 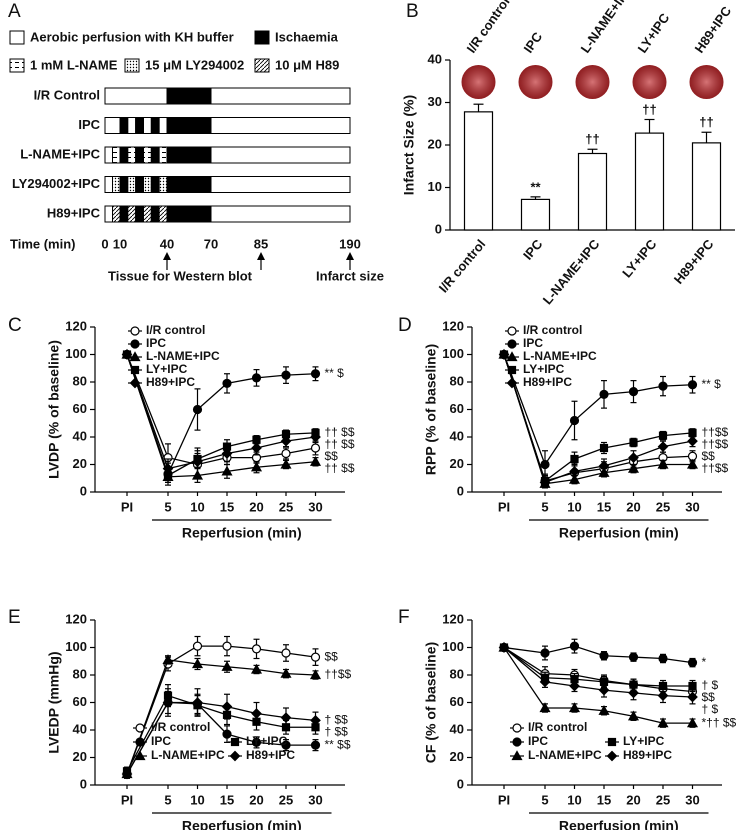 What do you see at coordinates (574, 799) in the screenshot?
I see `x-tick-label: 10` at bounding box center [574, 799].